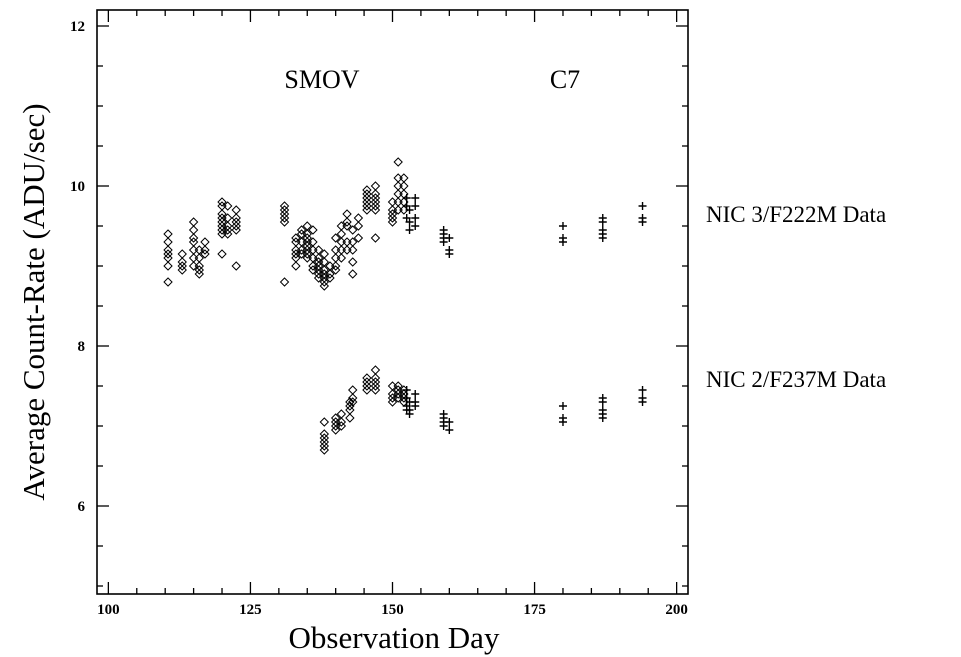  I want to click on series-labels: NIC 3/F222M Data NIC 2/F237M Data, so click(796, 297).